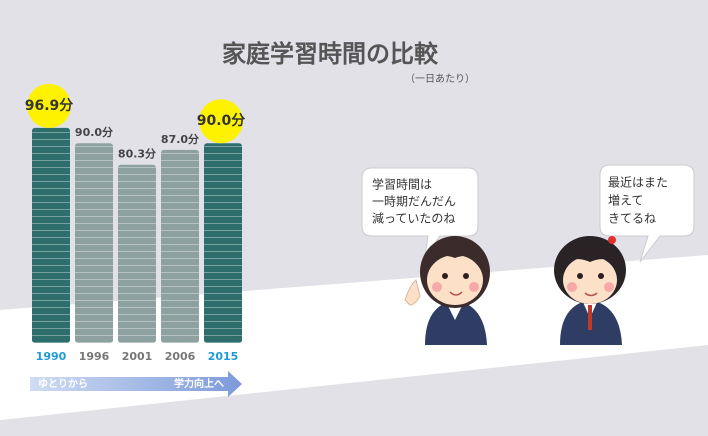 This screenshot has width=708, height=436. Describe the element at coordinates (413, 218) in the screenshot. I see `bubble-text: 減っていたのね` at that location.